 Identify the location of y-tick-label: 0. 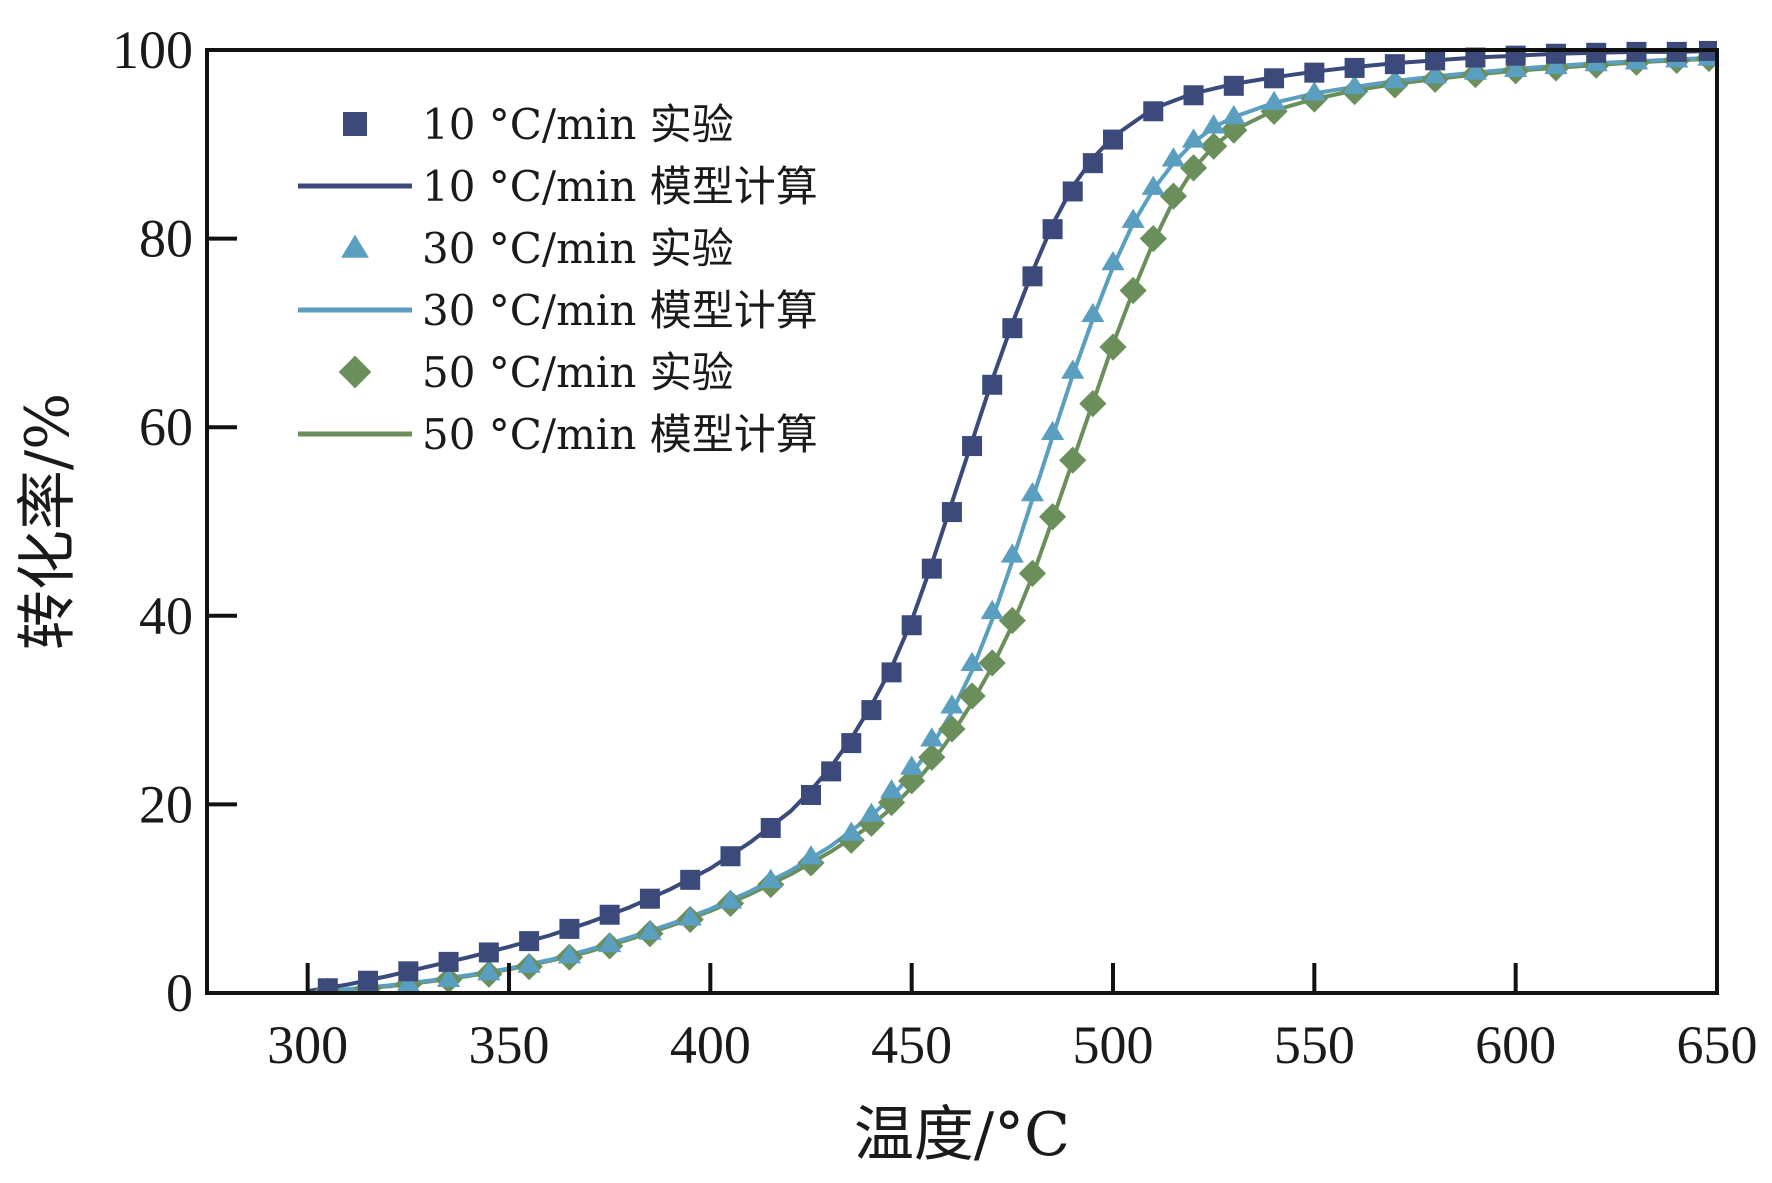
(179, 993).